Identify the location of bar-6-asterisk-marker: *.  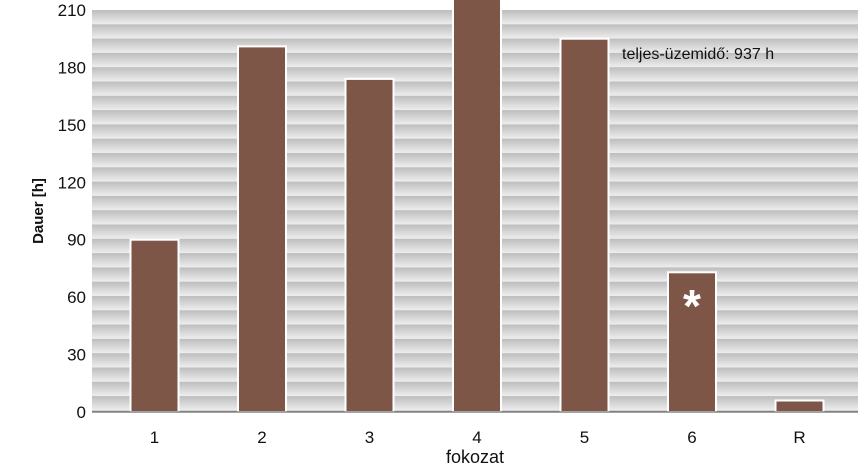
(692, 306).